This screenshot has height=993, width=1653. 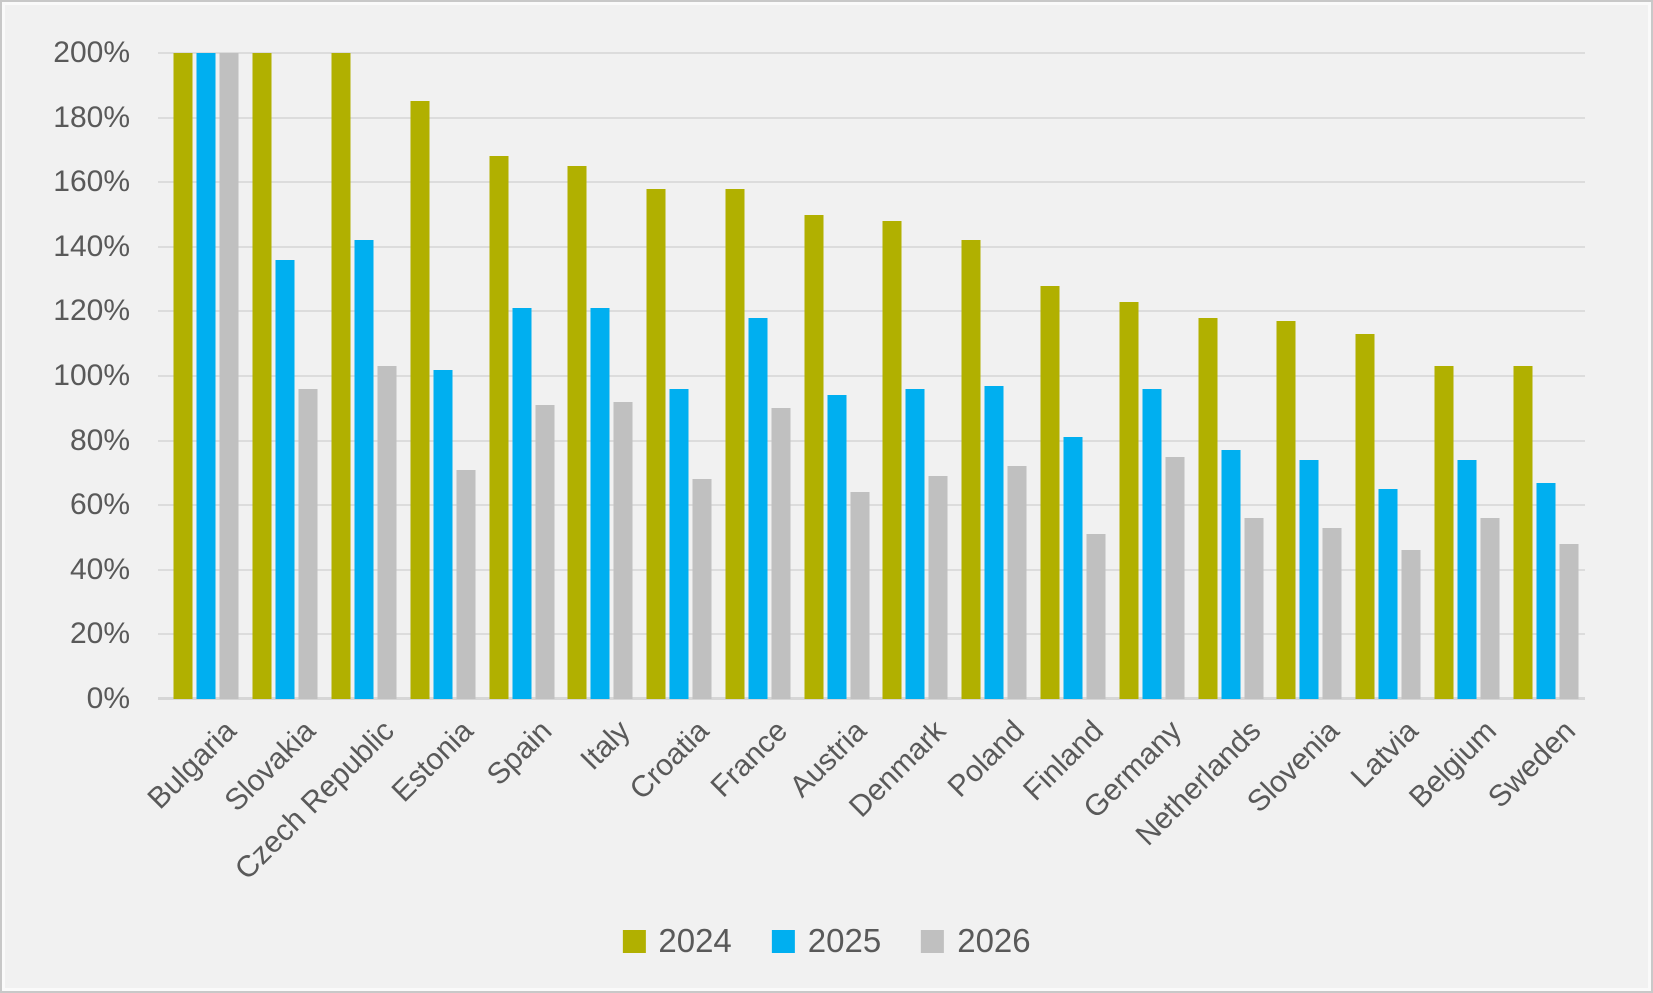 I want to click on bar-denmark-2024, so click(x=892, y=459).